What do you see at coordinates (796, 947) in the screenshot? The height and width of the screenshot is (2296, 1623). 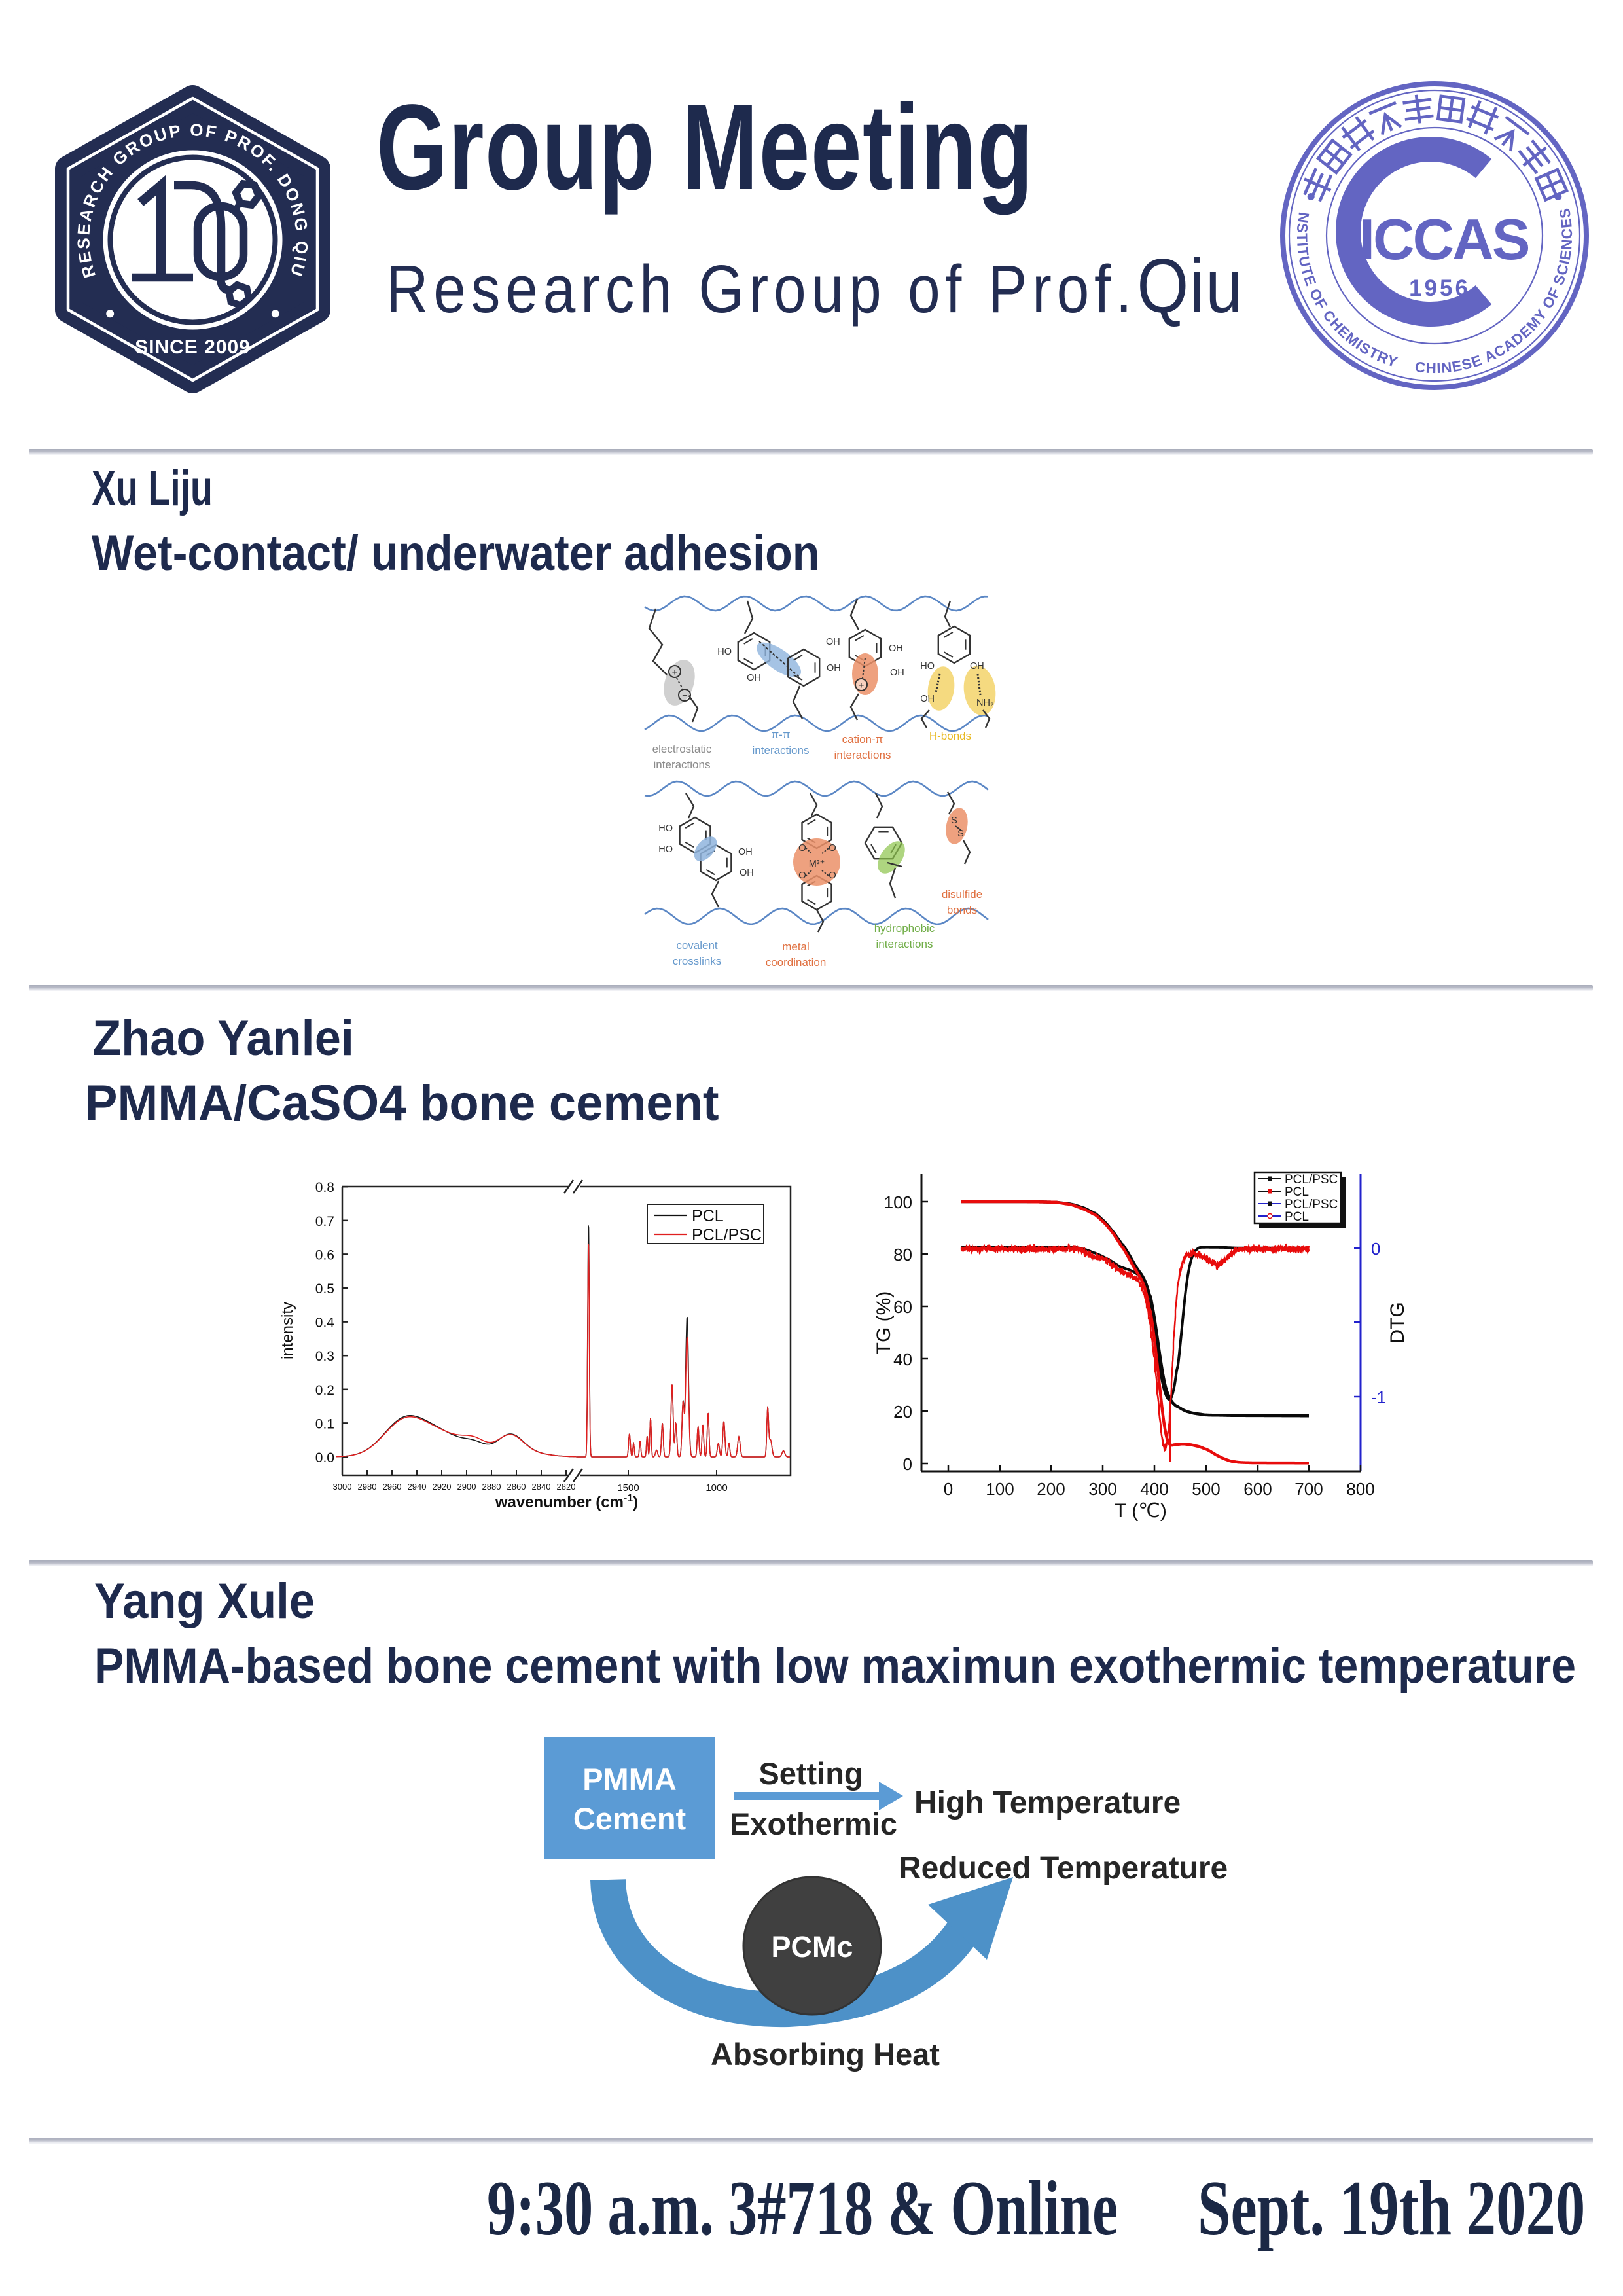 I see `svg-text: metal` at bounding box center [796, 947].